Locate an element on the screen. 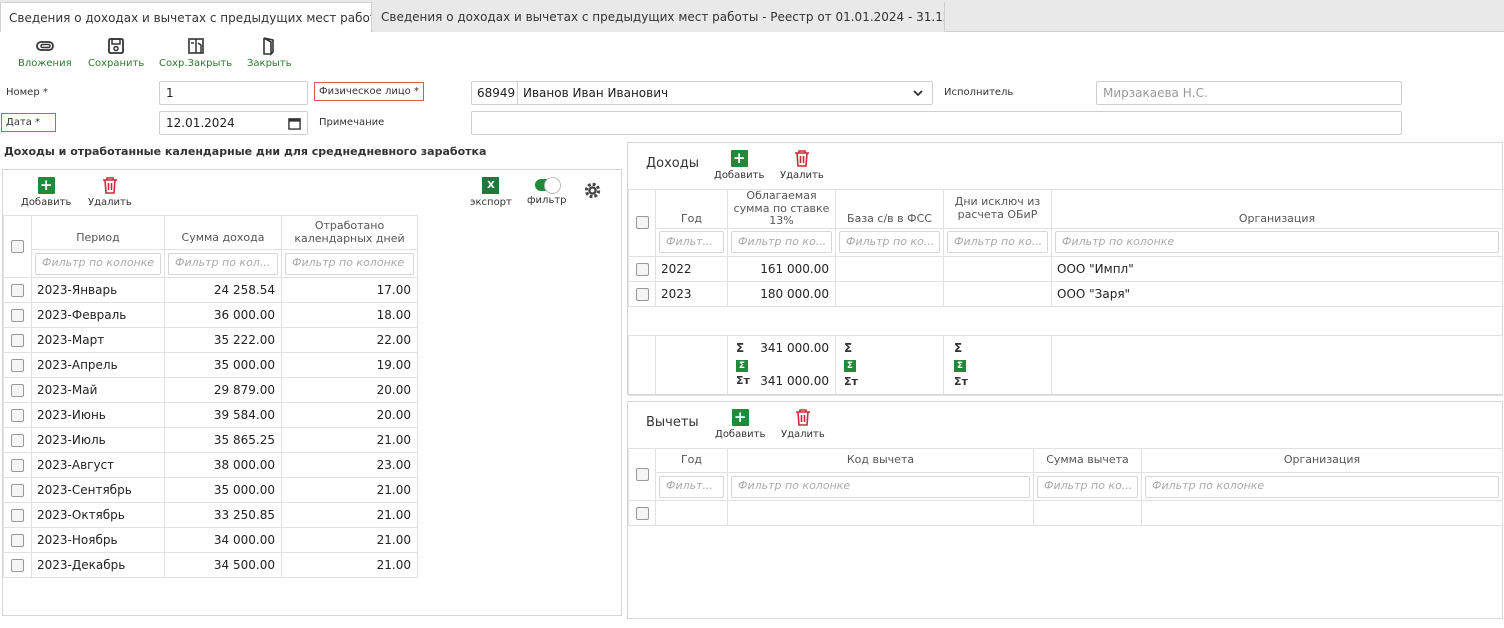  gear-icon is located at coordinates (592, 190).